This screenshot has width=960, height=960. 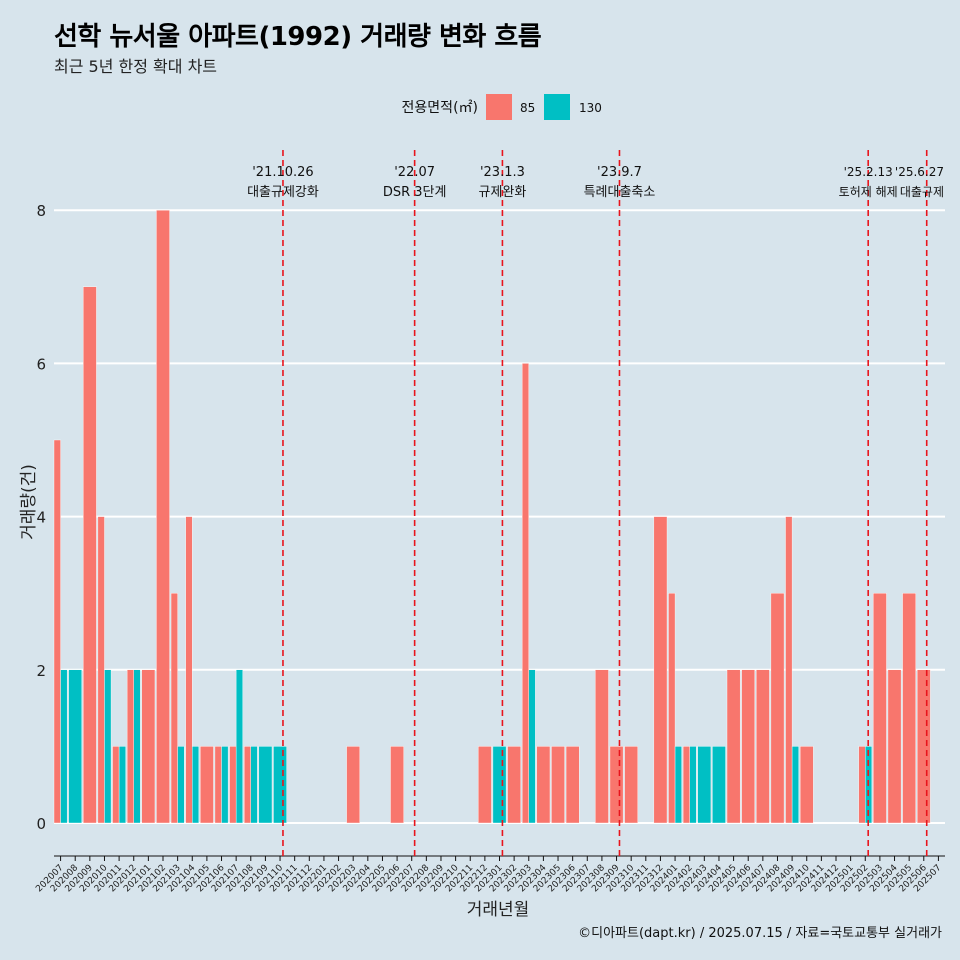 I want to click on event-date-label: '25.6.27, so click(x=919, y=172).